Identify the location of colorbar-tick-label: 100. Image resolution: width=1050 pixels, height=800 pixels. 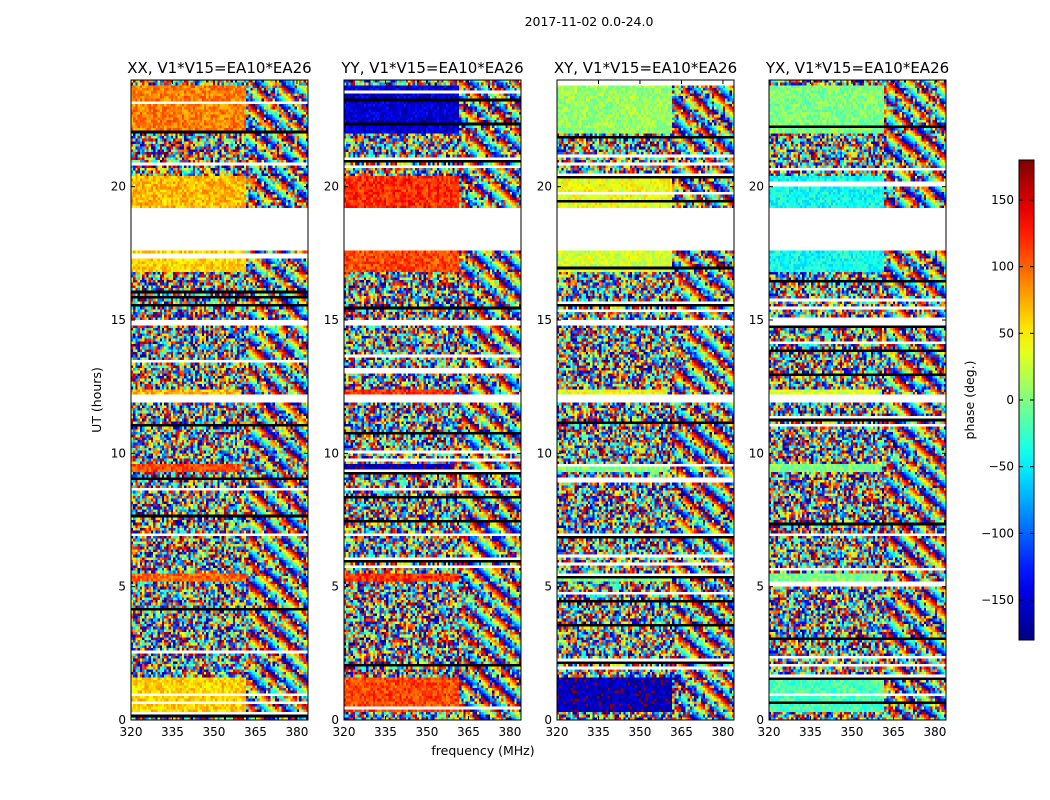
(1002, 267).